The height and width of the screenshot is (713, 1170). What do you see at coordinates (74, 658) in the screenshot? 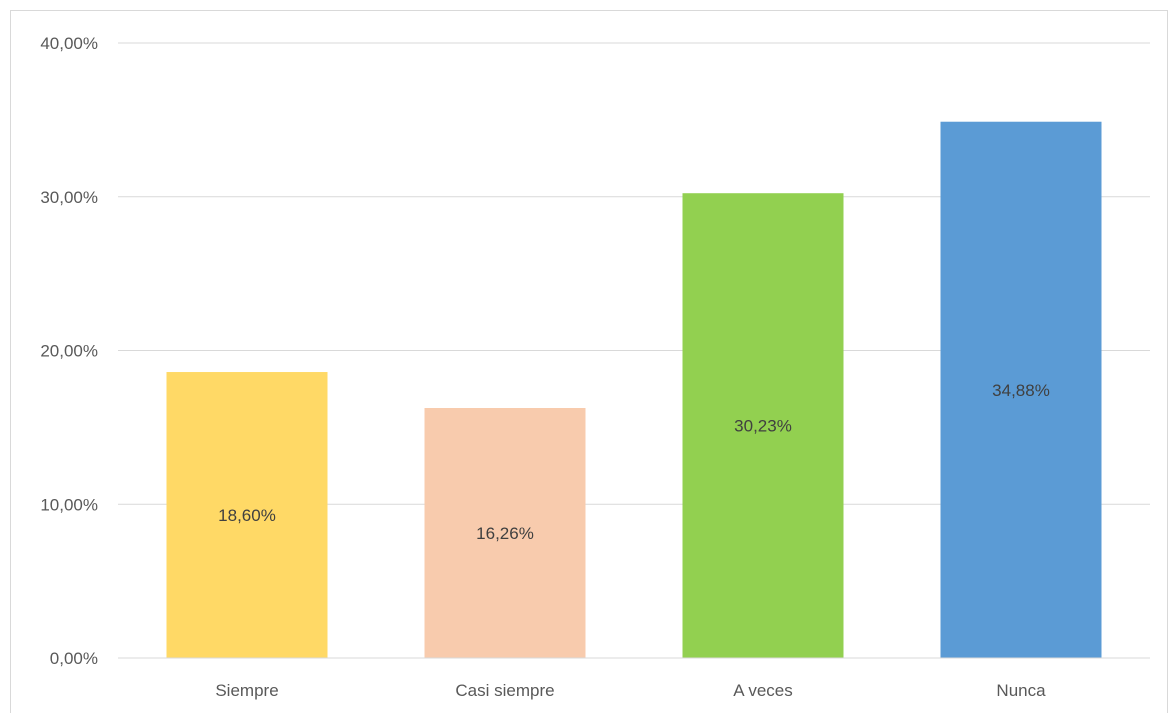
I see `y-tick-label: 0,00%` at bounding box center [74, 658].